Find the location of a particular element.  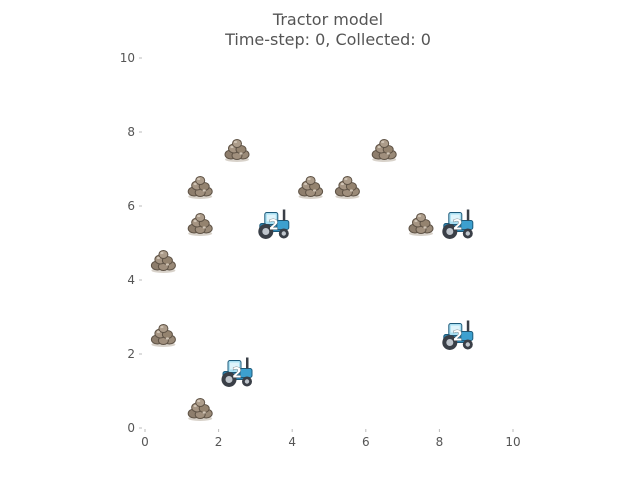

x-tick-label: 10 is located at coordinates (512, 442).